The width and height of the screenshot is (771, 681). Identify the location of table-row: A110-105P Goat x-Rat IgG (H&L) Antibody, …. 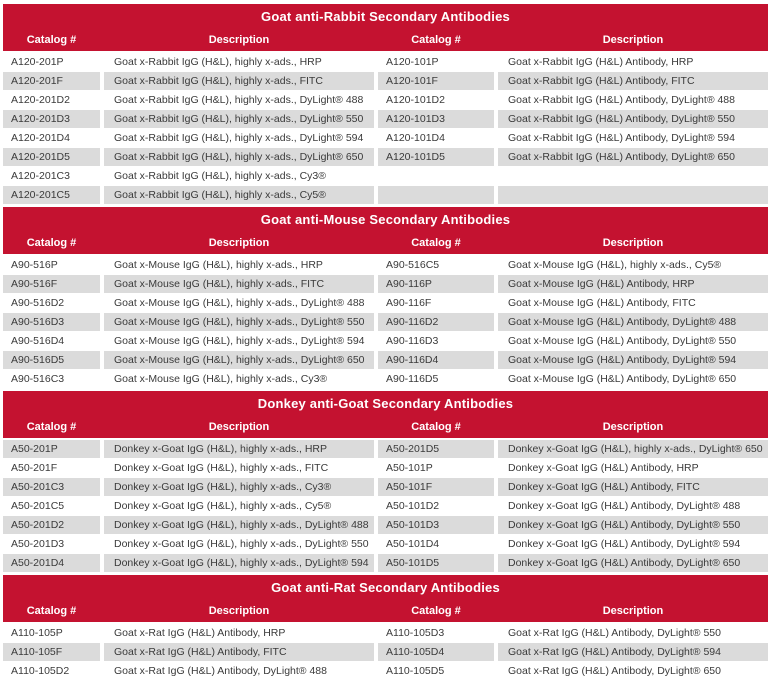
(385, 633).